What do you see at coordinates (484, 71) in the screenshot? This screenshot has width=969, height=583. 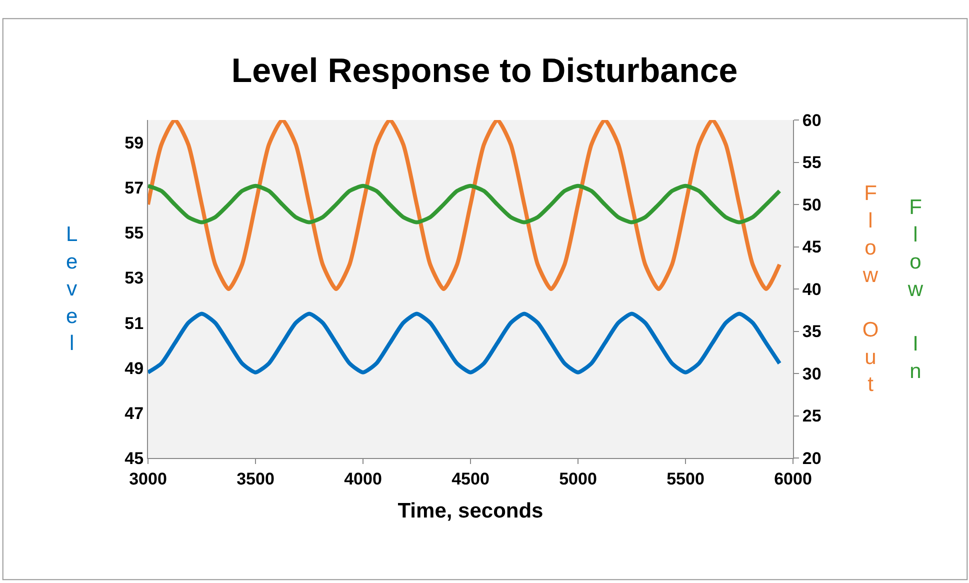 I see `chart-title: Level Response to Disturbance` at bounding box center [484, 71].